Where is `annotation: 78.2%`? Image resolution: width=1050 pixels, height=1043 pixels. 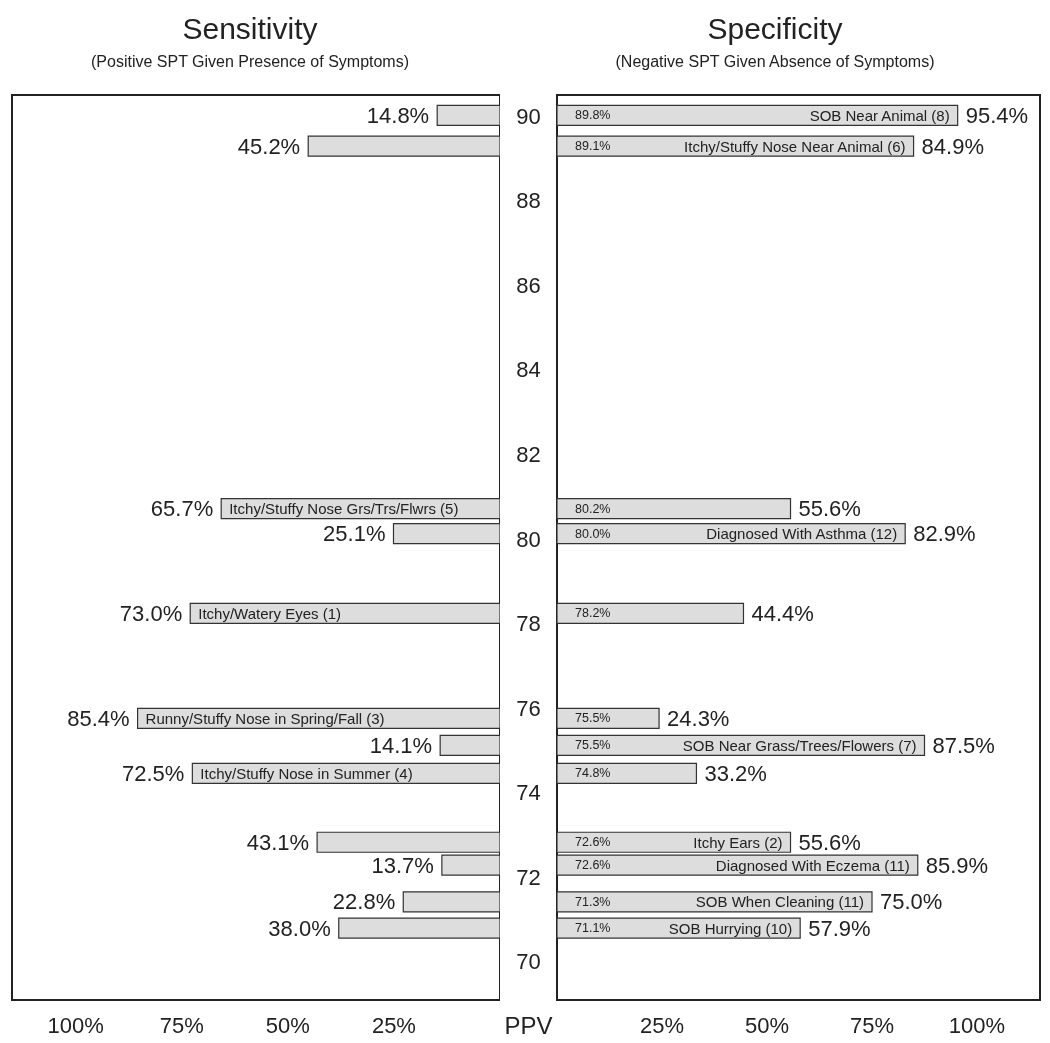
annotation: 78.2% is located at coordinates (593, 613).